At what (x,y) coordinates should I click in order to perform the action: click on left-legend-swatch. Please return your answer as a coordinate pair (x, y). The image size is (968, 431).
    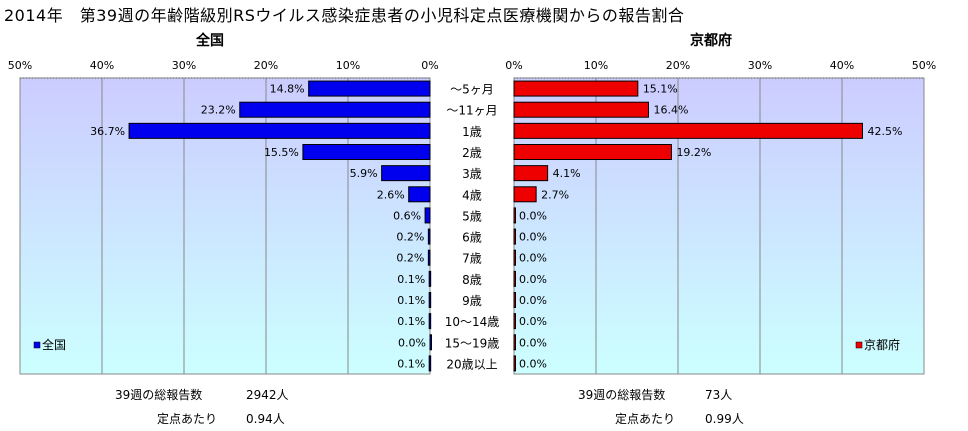
    Looking at the image, I should click on (37, 345).